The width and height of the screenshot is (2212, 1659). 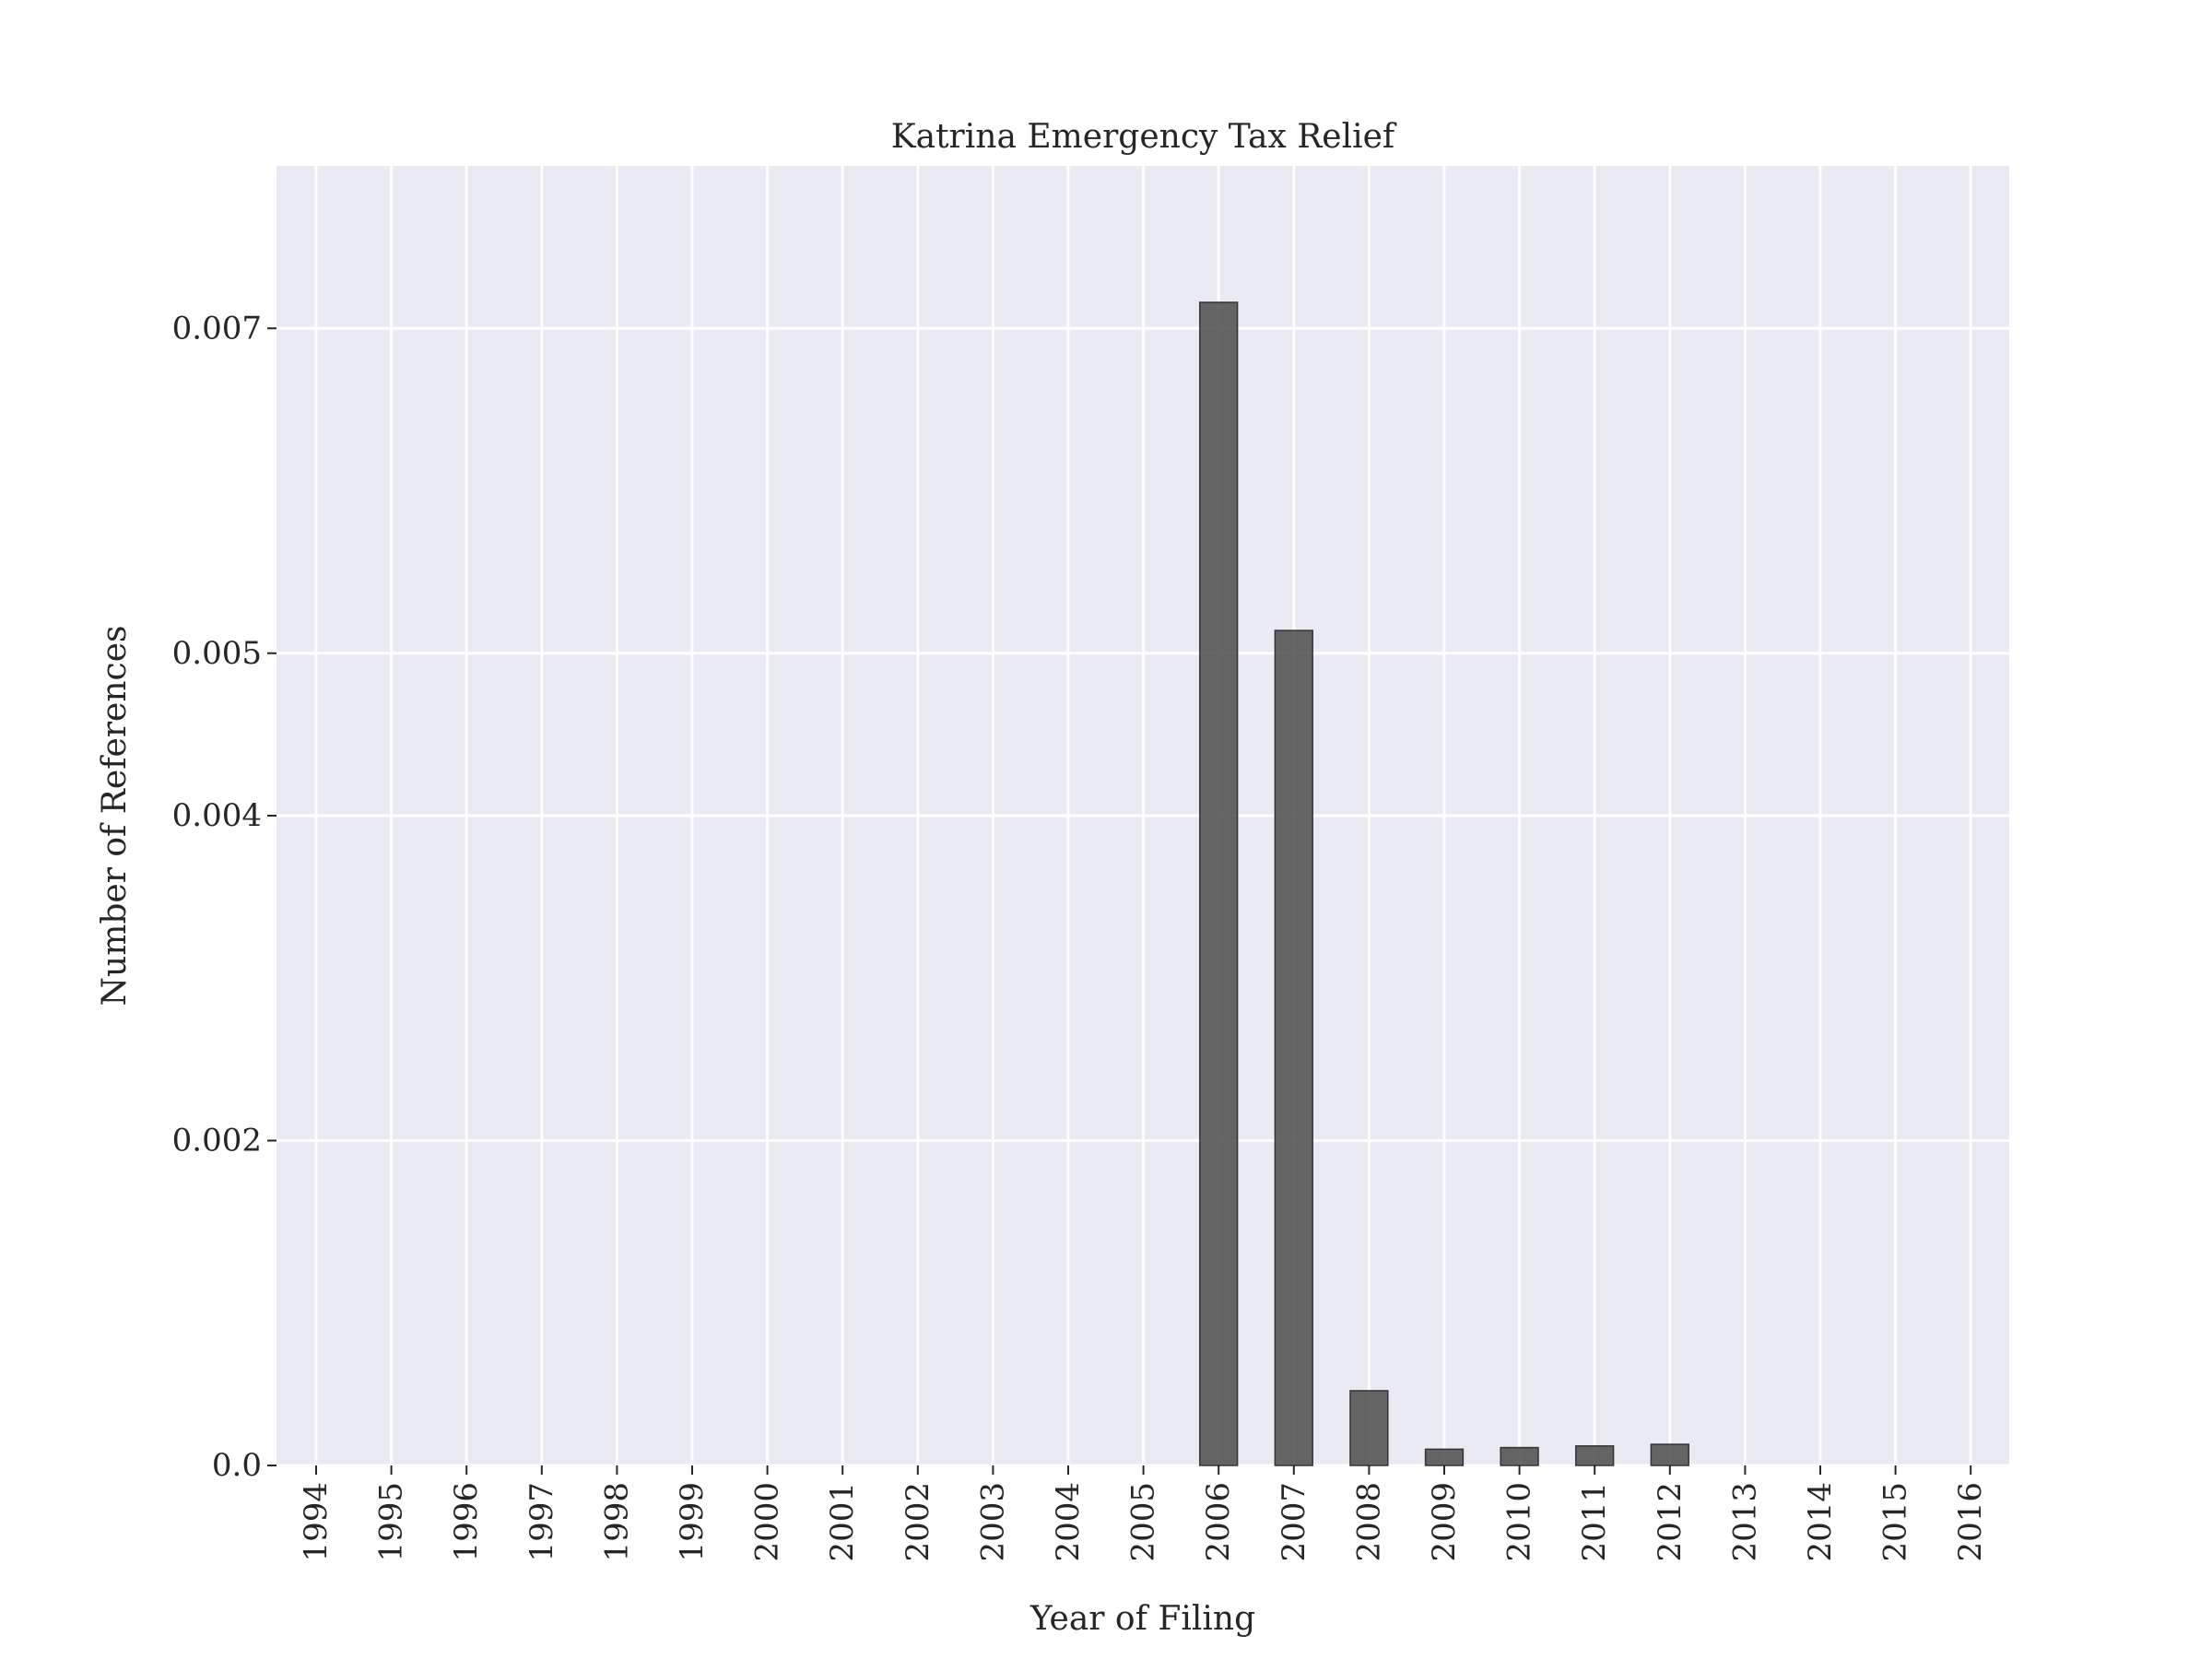 What do you see at coordinates (1219, 883) in the screenshot?
I see `bar-2006` at bounding box center [1219, 883].